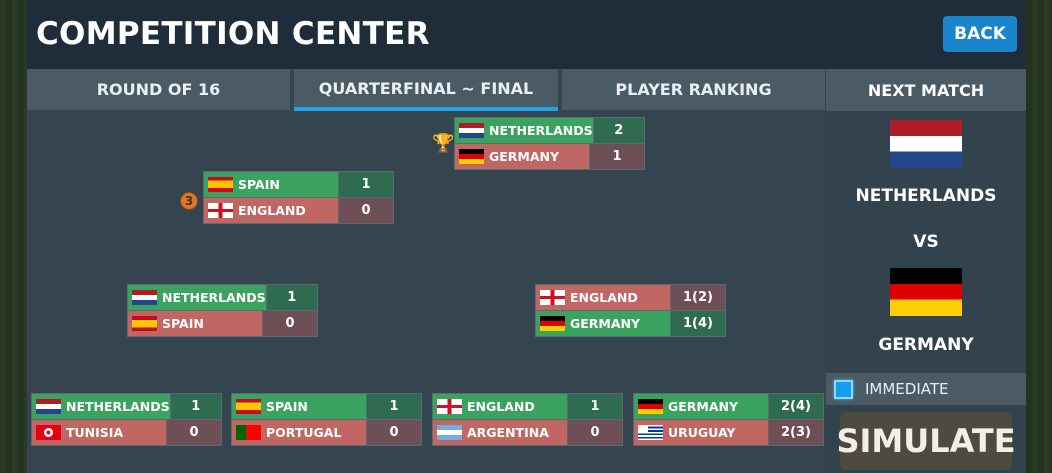  I want to click on home-team: NETHERLANDS, so click(926, 196).